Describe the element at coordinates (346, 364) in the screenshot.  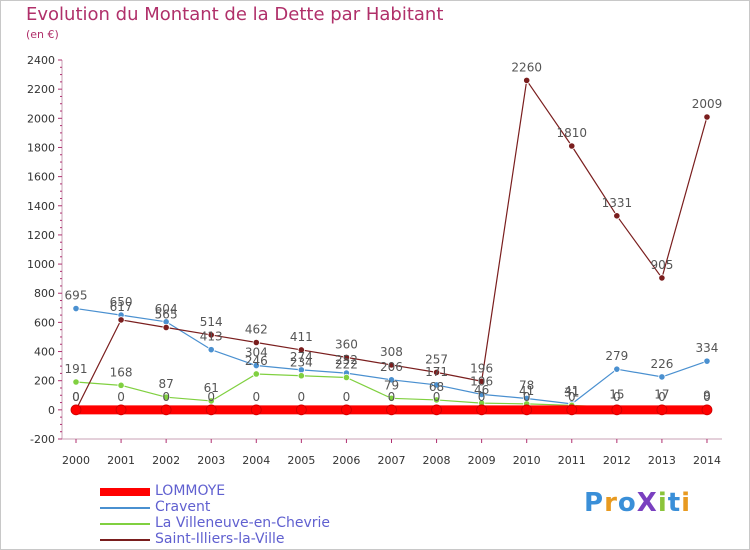
I see `data-label-s2-2006: 222` at that location.